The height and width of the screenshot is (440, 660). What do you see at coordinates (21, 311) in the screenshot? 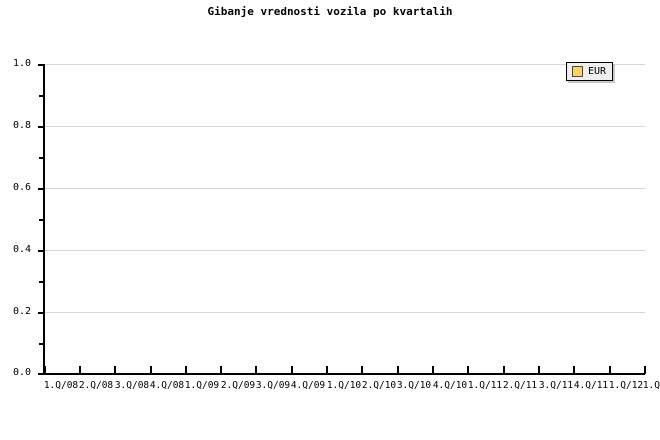
I see `y-axis-label-0.2: 0.2` at bounding box center [21, 311].